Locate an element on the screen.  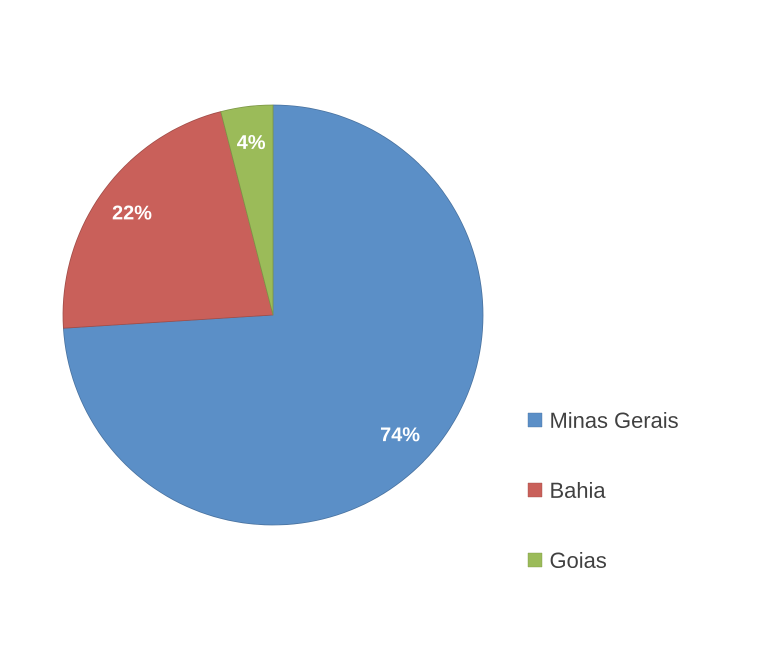
data-label: 22% is located at coordinates (132, 213).